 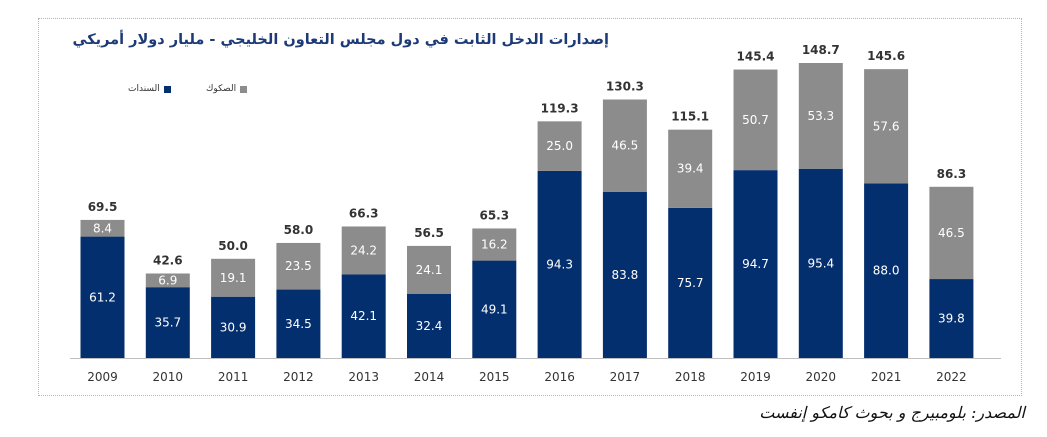 I want to click on label-total-2017: 130.3, so click(x=625, y=87).